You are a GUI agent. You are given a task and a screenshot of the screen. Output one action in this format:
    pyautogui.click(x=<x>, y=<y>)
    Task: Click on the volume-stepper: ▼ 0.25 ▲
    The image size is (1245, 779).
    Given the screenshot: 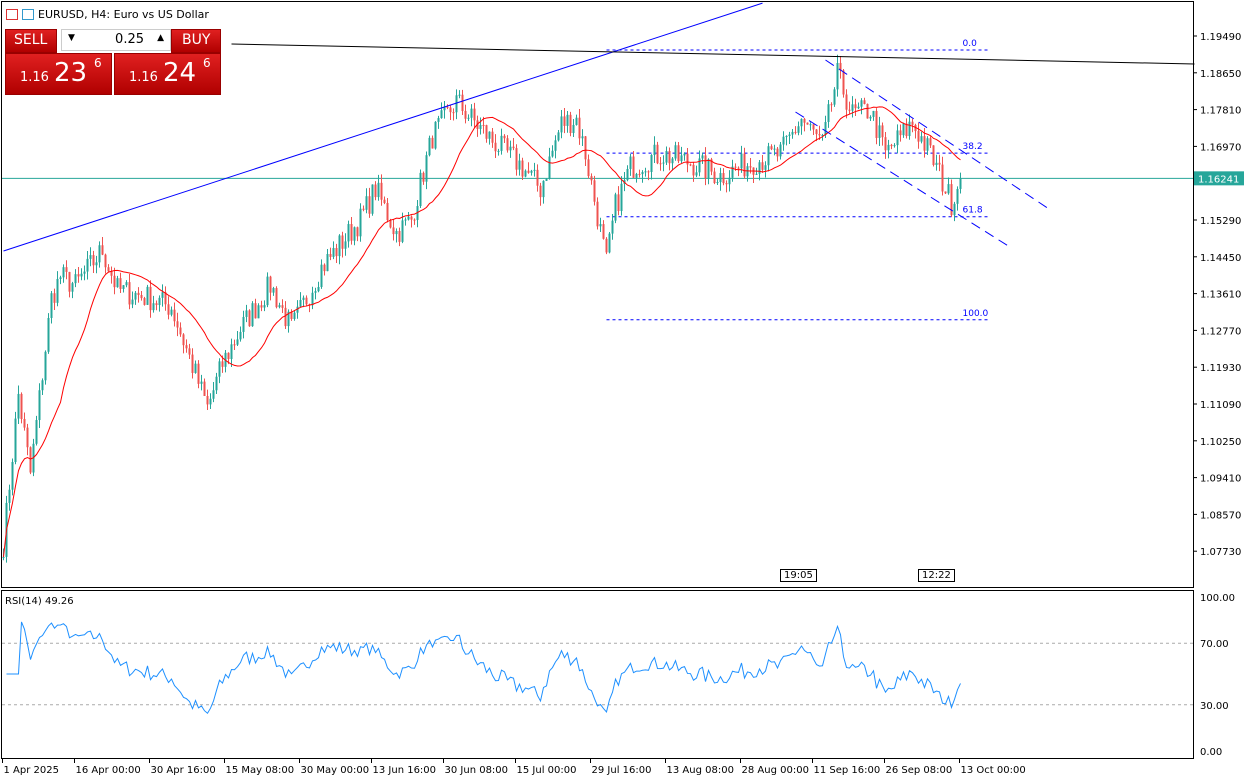 What is the action you would take?
    pyautogui.click(x=116, y=40)
    